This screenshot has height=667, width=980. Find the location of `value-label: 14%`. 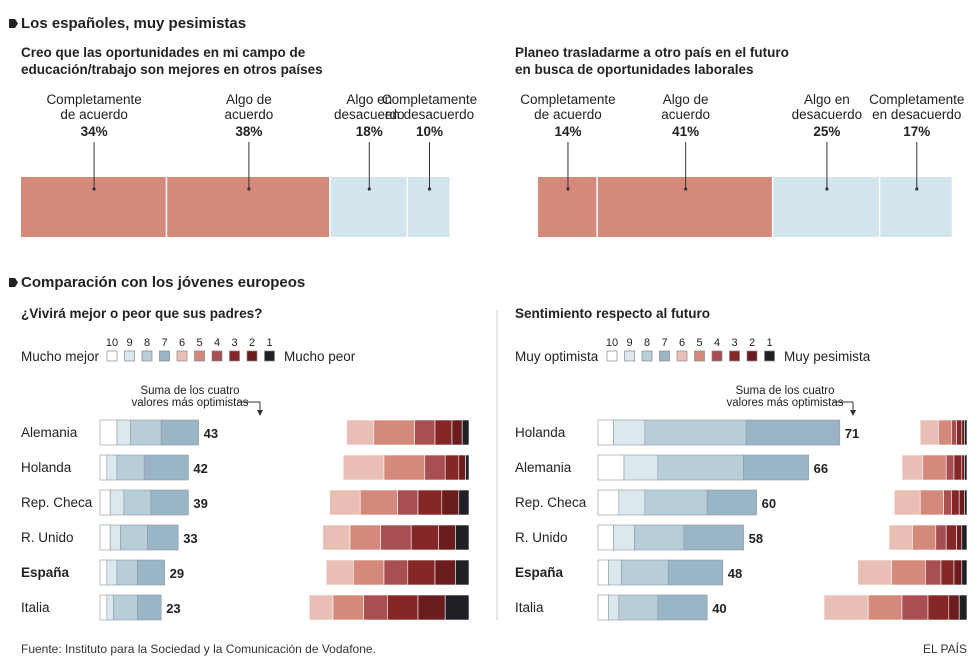

value-label: 14% is located at coordinates (567, 131).